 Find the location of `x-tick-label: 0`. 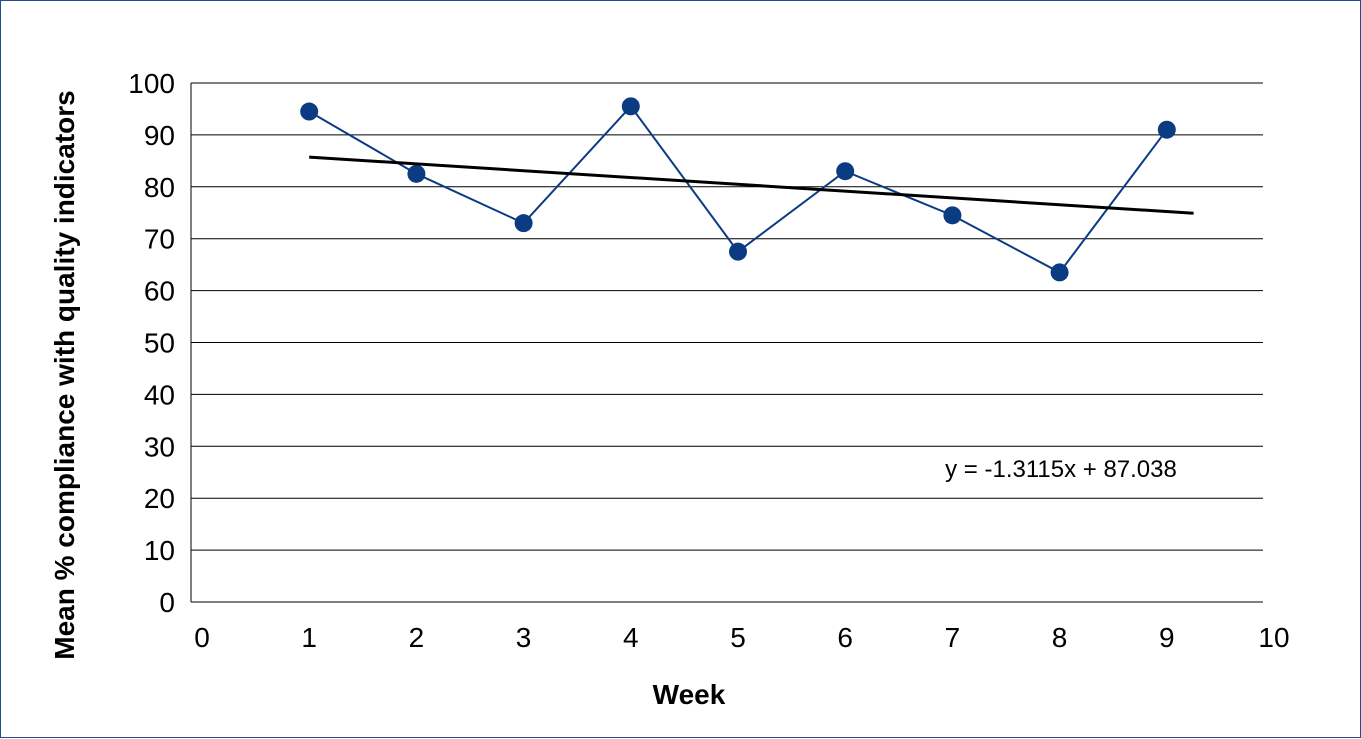

x-tick-label: 0 is located at coordinates (202, 637).